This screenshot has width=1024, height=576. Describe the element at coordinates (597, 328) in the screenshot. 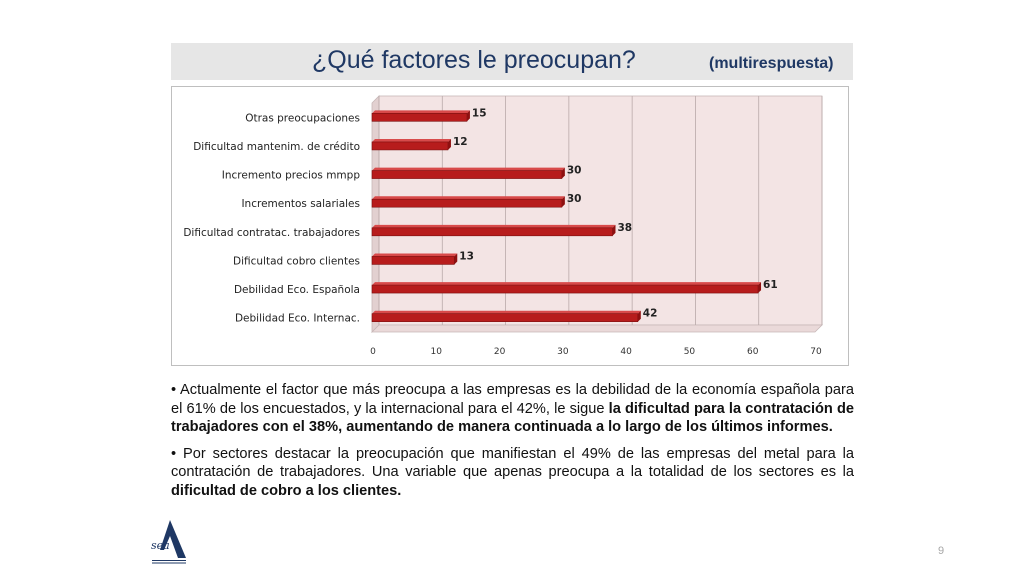

I see `chart-floor` at that location.